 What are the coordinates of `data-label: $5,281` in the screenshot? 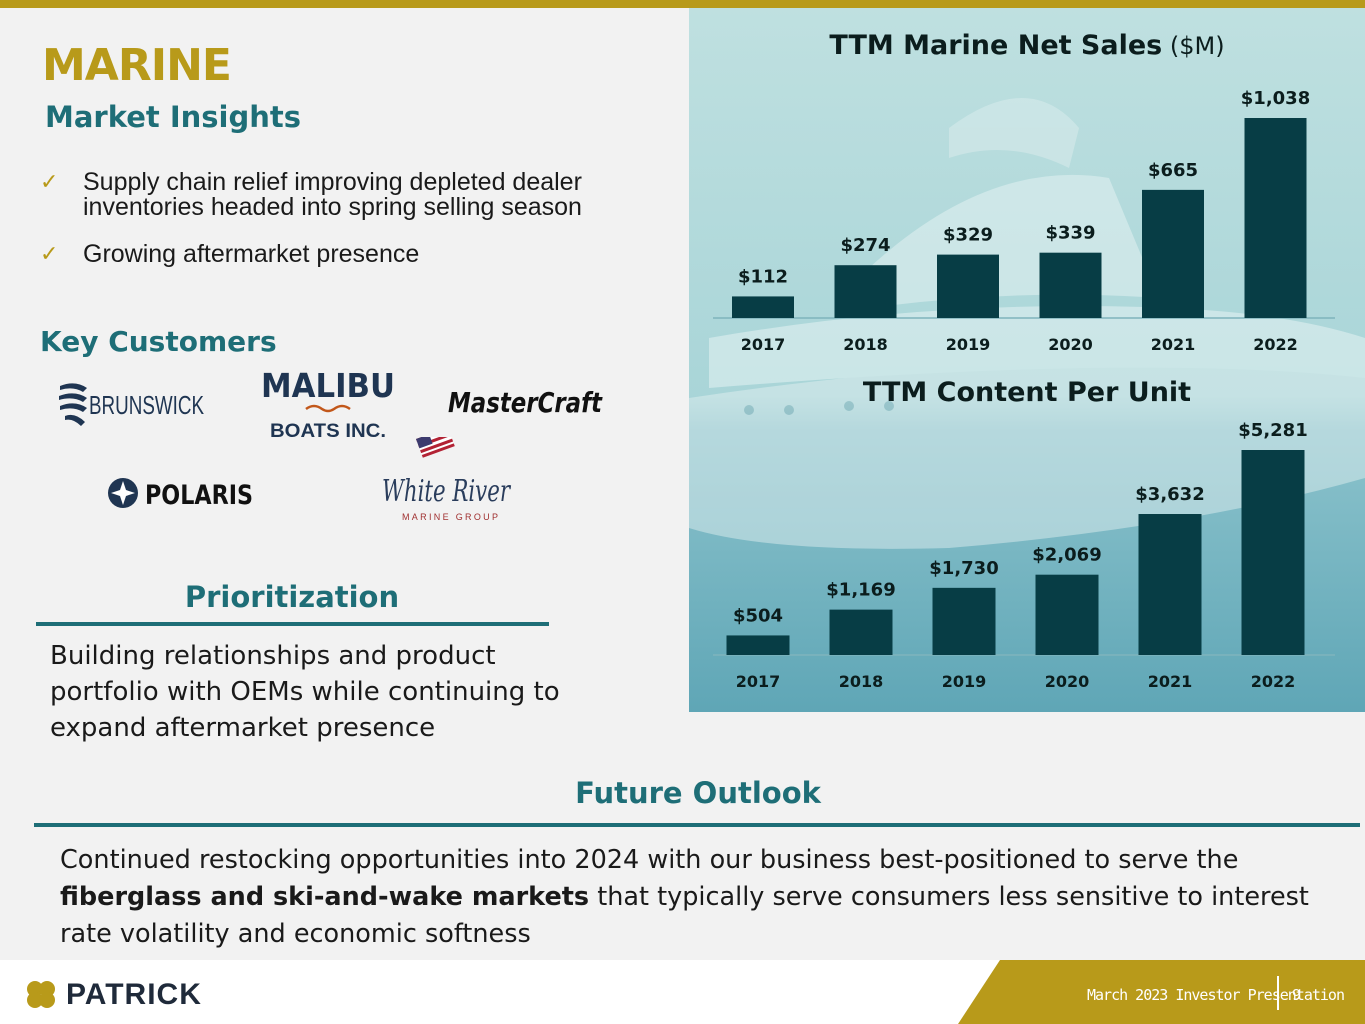 It's located at (1272, 430).